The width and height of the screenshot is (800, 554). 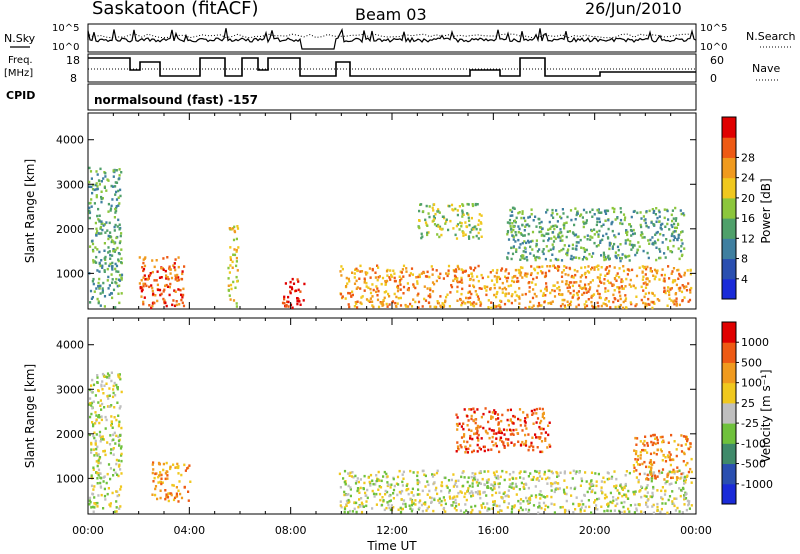 I want to click on xtick-label: 20:00, so click(x=595, y=530).